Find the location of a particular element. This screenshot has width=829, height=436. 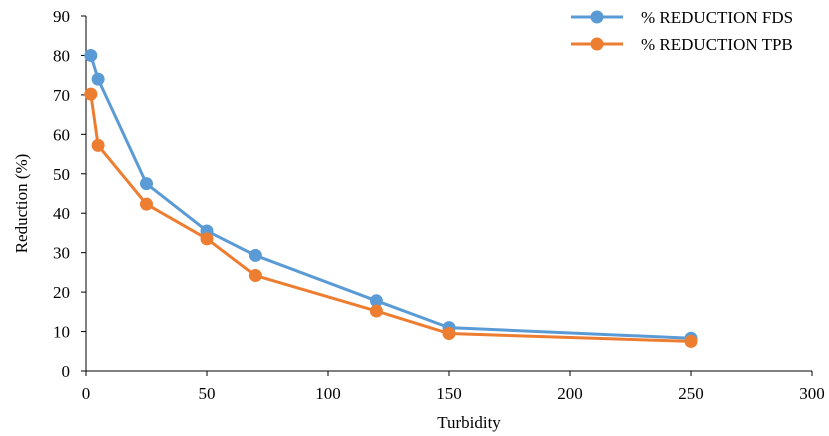

legend-label-tpb: % REDUCTION TPB is located at coordinates (717, 44).